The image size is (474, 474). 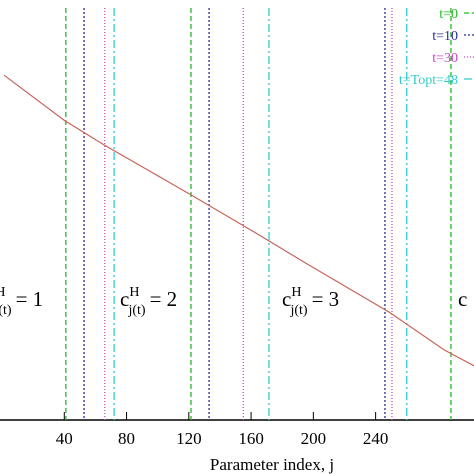 I want to click on region-label: c, so click(x=462, y=299).